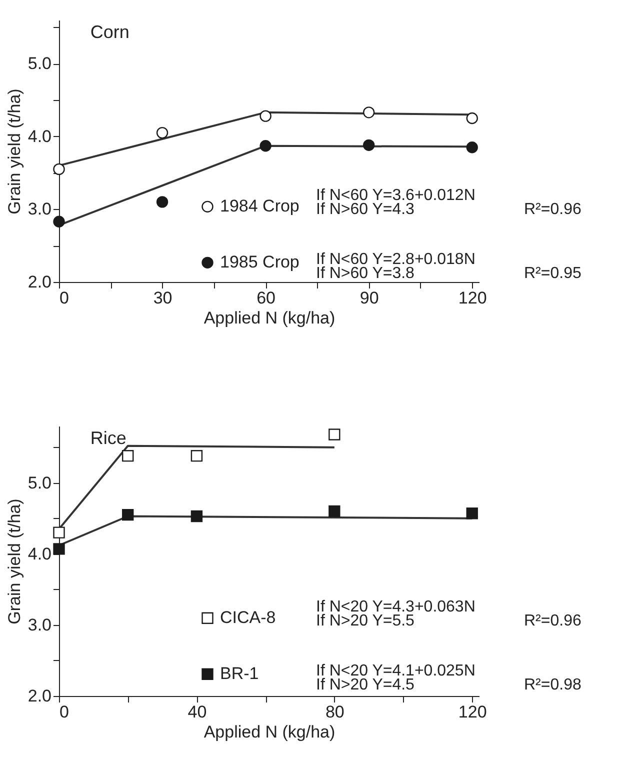 This screenshot has width=643, height=759. Describe the element at coordinates (108, 438) in the screenshot. I see `chart-title: Rice` at that location.